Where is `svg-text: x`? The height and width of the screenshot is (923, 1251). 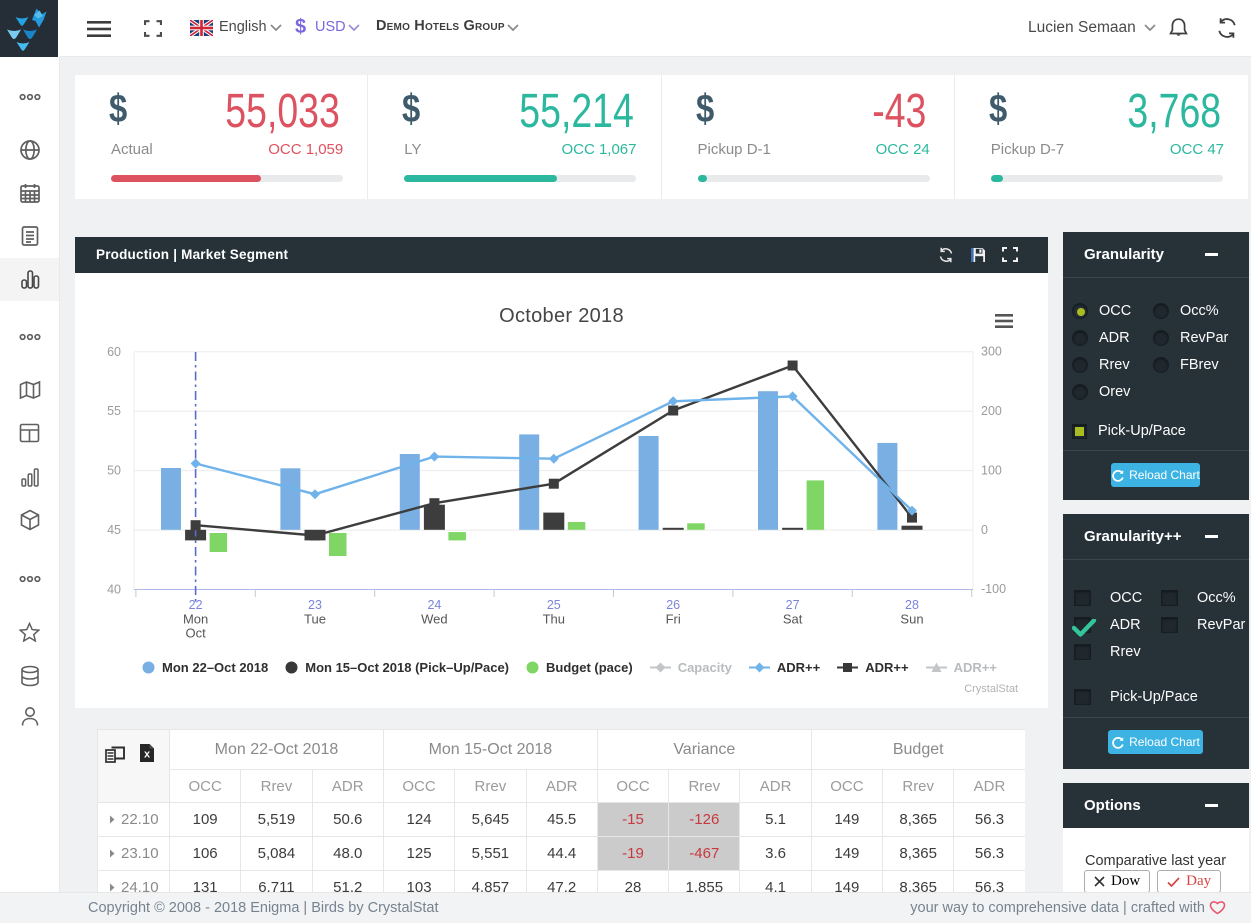
svg-text: x is located at coordinates (147, 755).